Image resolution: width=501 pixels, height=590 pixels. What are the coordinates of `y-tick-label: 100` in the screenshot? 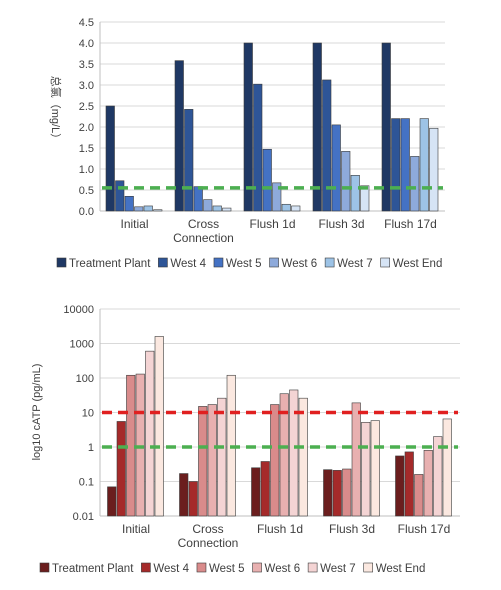 It's located at (85, 379).